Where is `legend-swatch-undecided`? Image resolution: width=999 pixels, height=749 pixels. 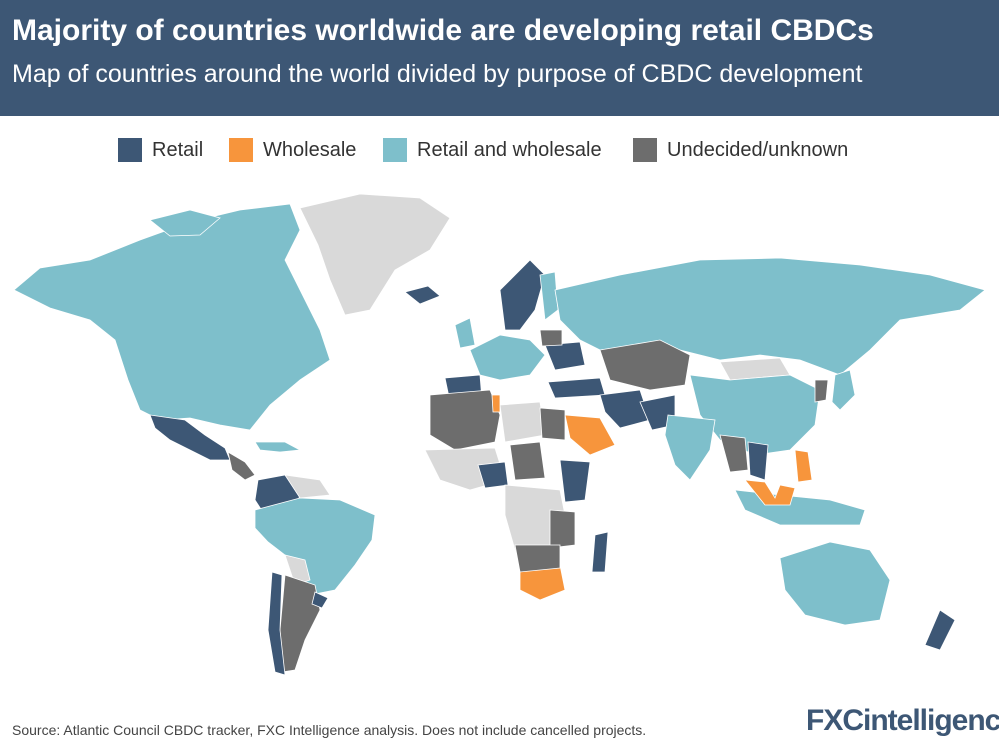 legend-swatch-undecided is located at coordinates (645, 150).